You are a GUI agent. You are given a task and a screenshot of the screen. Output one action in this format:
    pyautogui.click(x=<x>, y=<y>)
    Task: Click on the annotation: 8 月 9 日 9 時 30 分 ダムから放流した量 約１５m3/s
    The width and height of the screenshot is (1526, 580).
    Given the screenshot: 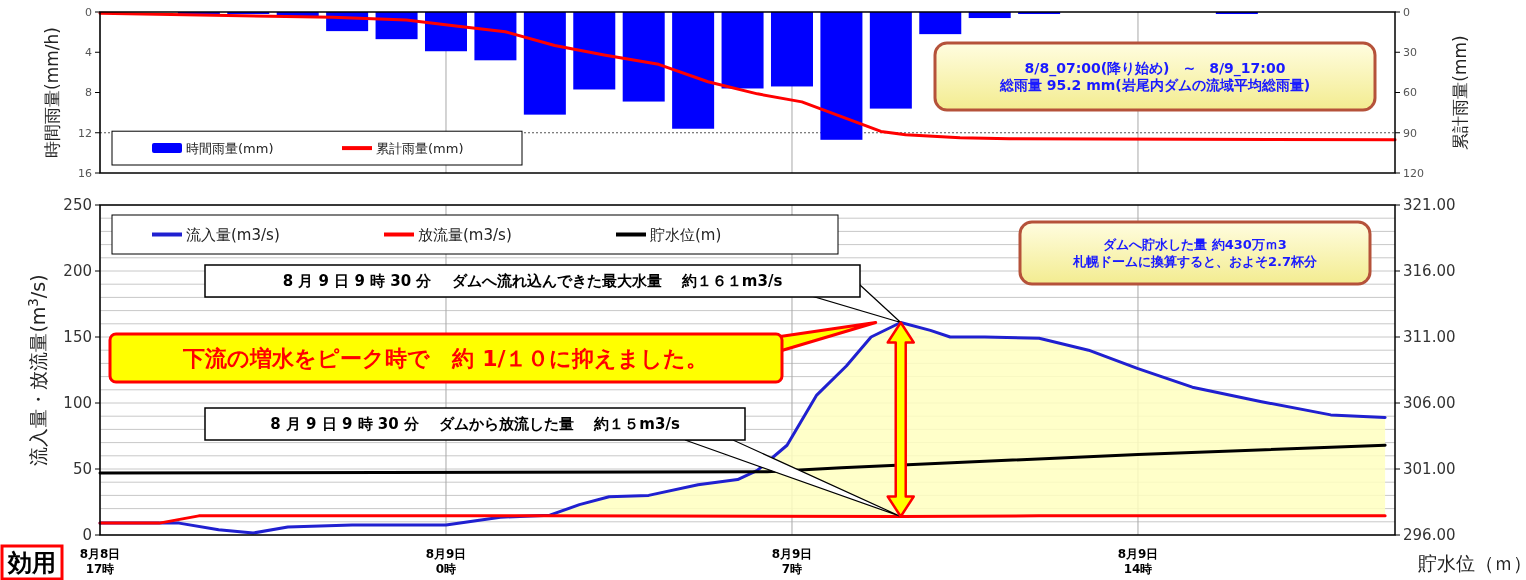 What is the action you would take?
    pyautogui.click(x=475, y=424)
    